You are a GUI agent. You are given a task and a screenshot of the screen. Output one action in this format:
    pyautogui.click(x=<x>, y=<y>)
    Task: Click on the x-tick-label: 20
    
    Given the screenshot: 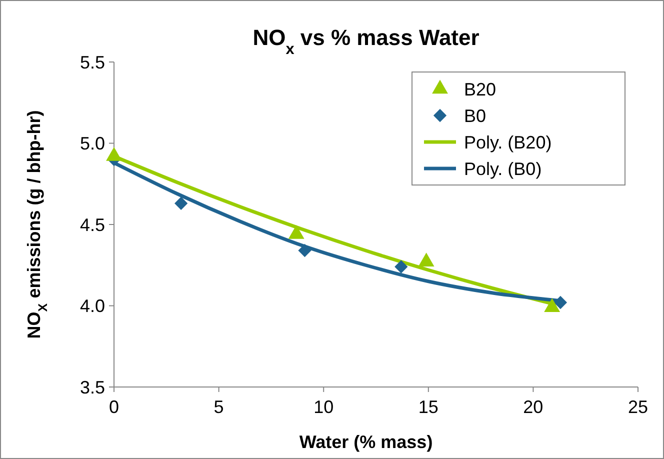 What is the action you would take?
    pyautogui.click(x=533, y=407)
    